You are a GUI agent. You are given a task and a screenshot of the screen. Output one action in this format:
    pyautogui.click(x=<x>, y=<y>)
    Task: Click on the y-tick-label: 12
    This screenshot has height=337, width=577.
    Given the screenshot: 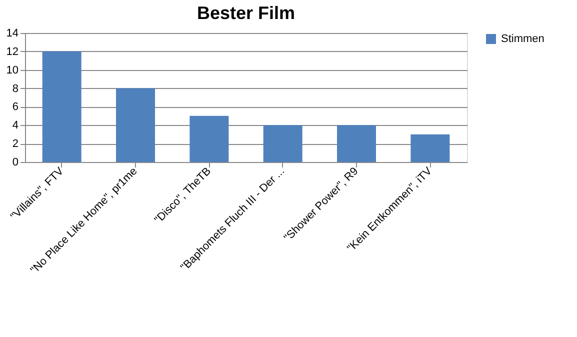 What is the action you would take?
    pyautogui.click(x=12, y=52)
    